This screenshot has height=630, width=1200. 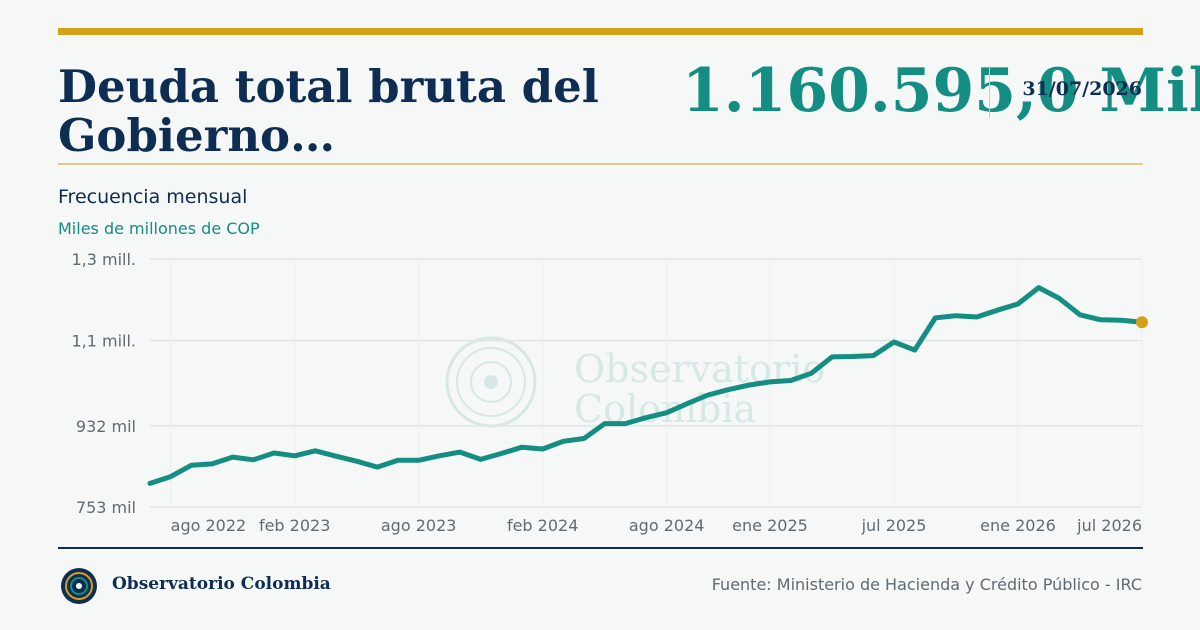 I want to click on x-tick-label: ene 2025, so click(x=770, y=525).